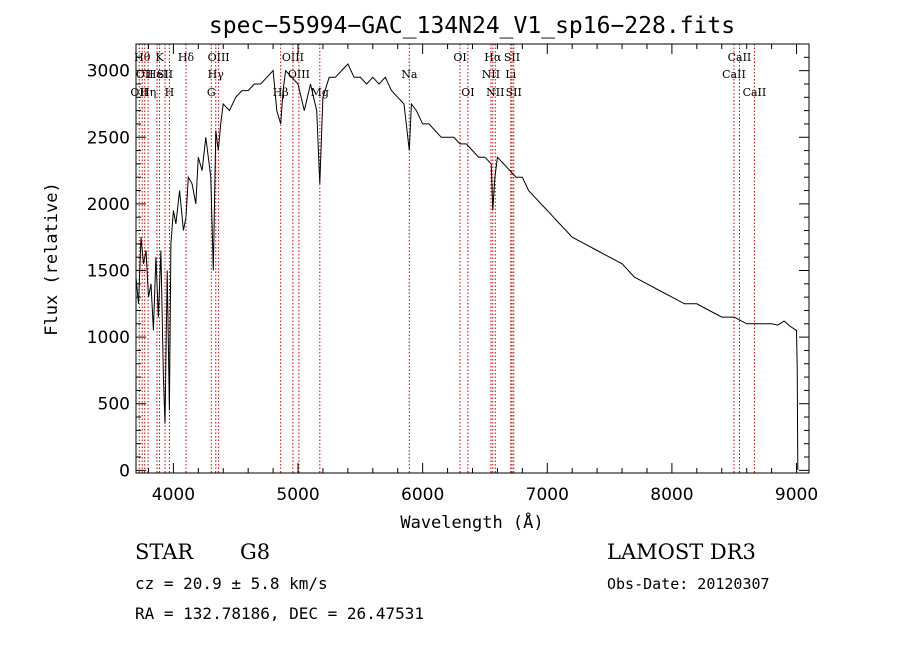 The image size is (900, 649). Describe the element at coordinates (108, 138) in the screenshot. I see `y-tick-label-2500: 2500` at that location.